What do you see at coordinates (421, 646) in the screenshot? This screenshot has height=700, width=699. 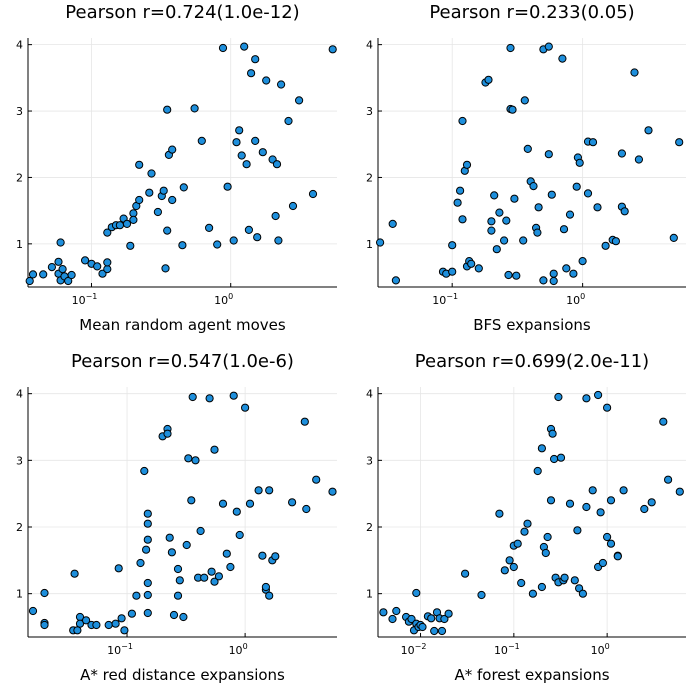 I see `x-tick-exponent: −2` at bounding box center [421, 646].